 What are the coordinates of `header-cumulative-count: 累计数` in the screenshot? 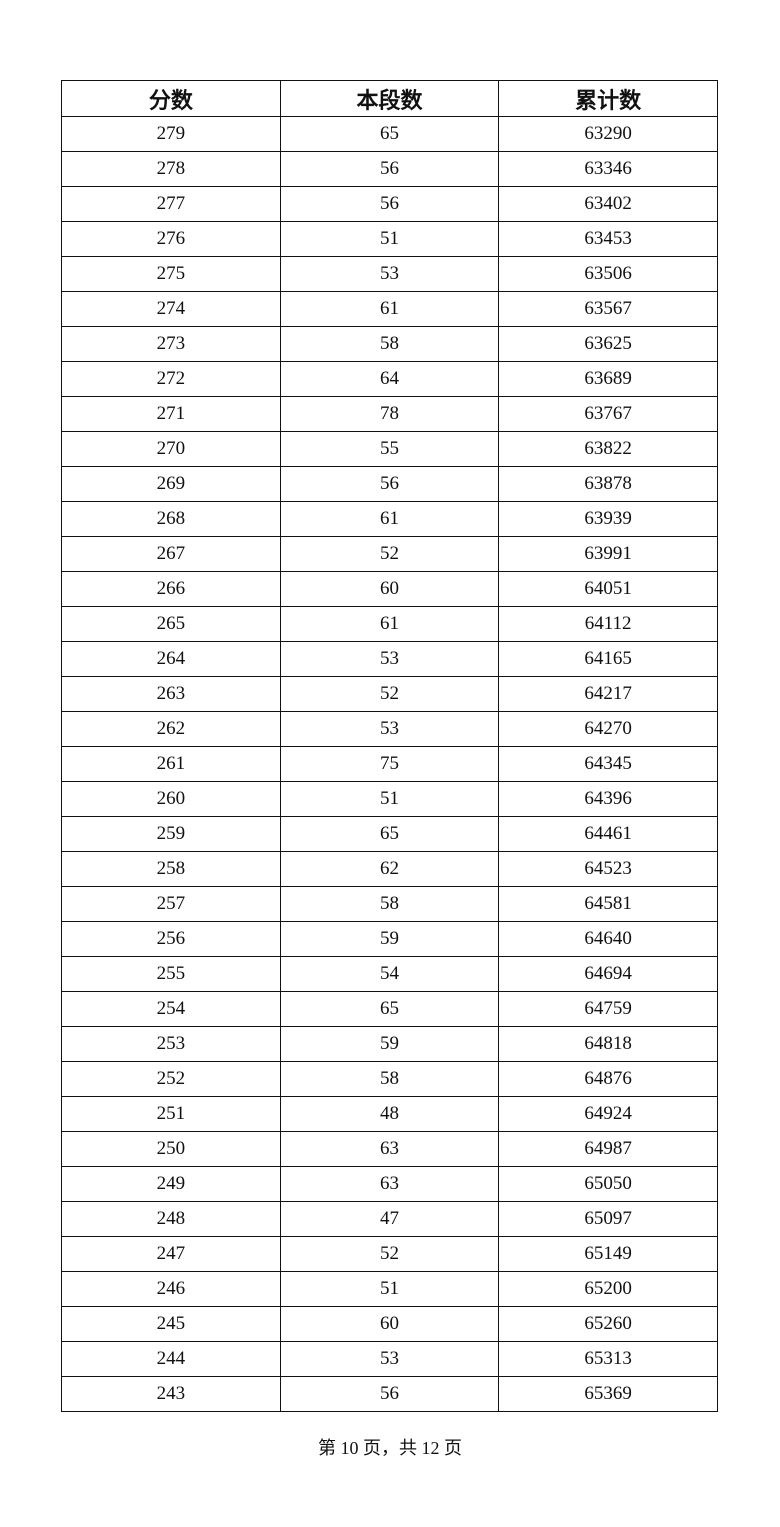 It's located at (608, 98).